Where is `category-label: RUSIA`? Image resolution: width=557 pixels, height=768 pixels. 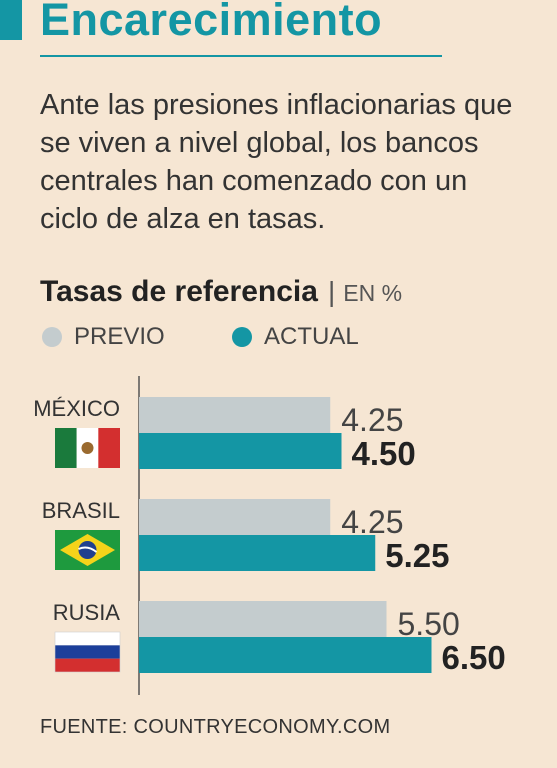
category-label: RUSIA is located at coordinates (87, 612).